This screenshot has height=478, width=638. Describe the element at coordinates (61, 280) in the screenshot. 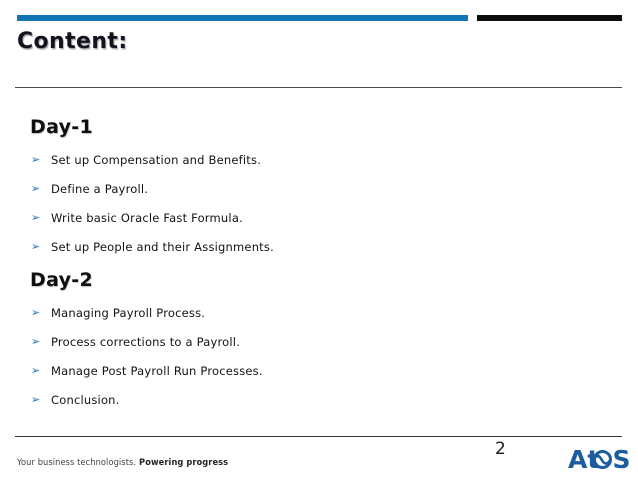

I see `section-heading-day-2: Day-2` at that location.